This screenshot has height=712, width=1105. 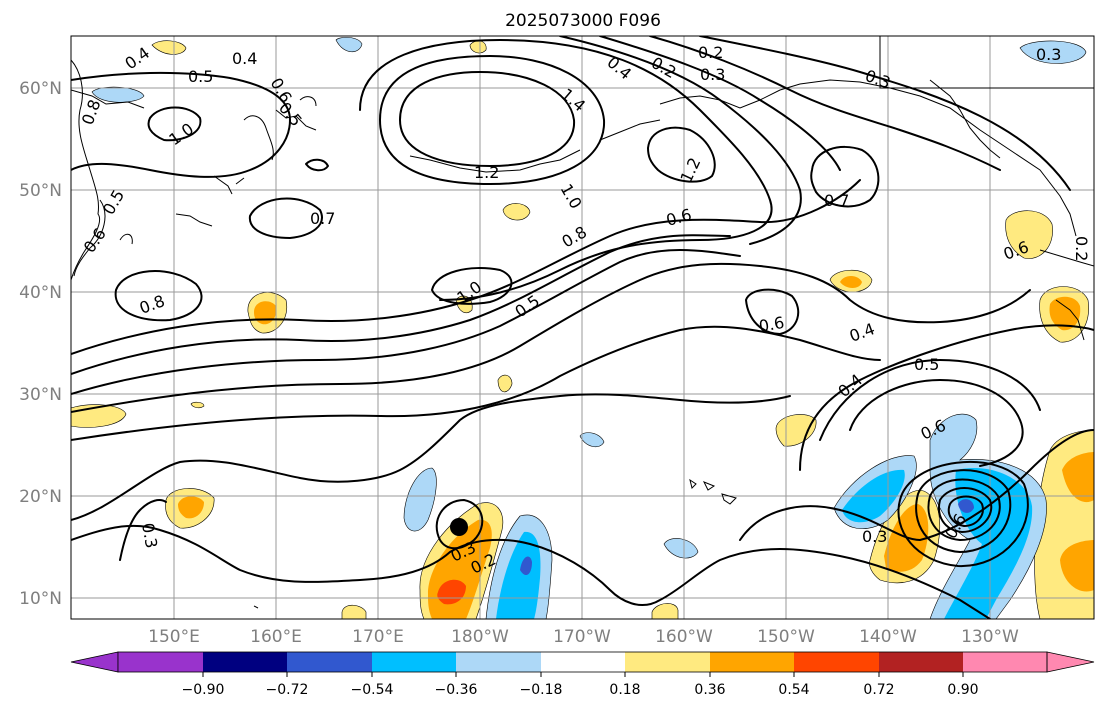 I want to click on lon-label: 150°W, so click(x=786, y=637).